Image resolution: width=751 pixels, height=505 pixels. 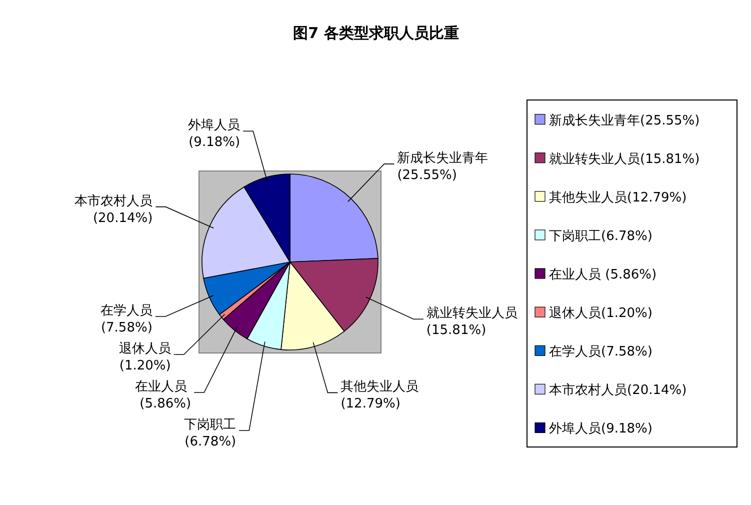 I want to click on chart-title: 图7 各类型求职人员比重, so click(x=376, y=33).